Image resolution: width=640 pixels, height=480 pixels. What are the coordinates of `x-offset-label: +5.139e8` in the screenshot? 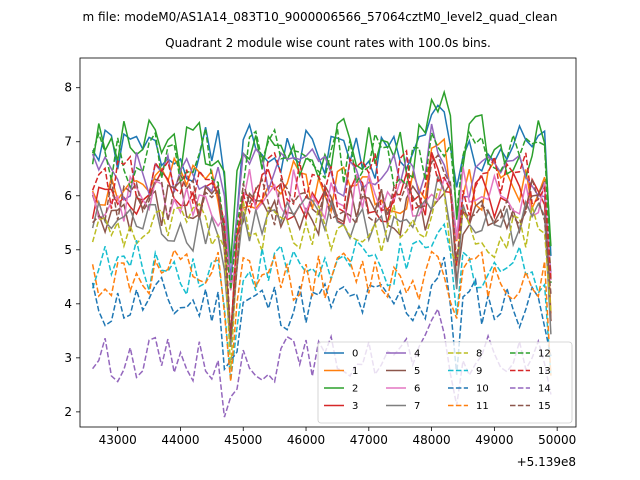 It's located at (546, 462).